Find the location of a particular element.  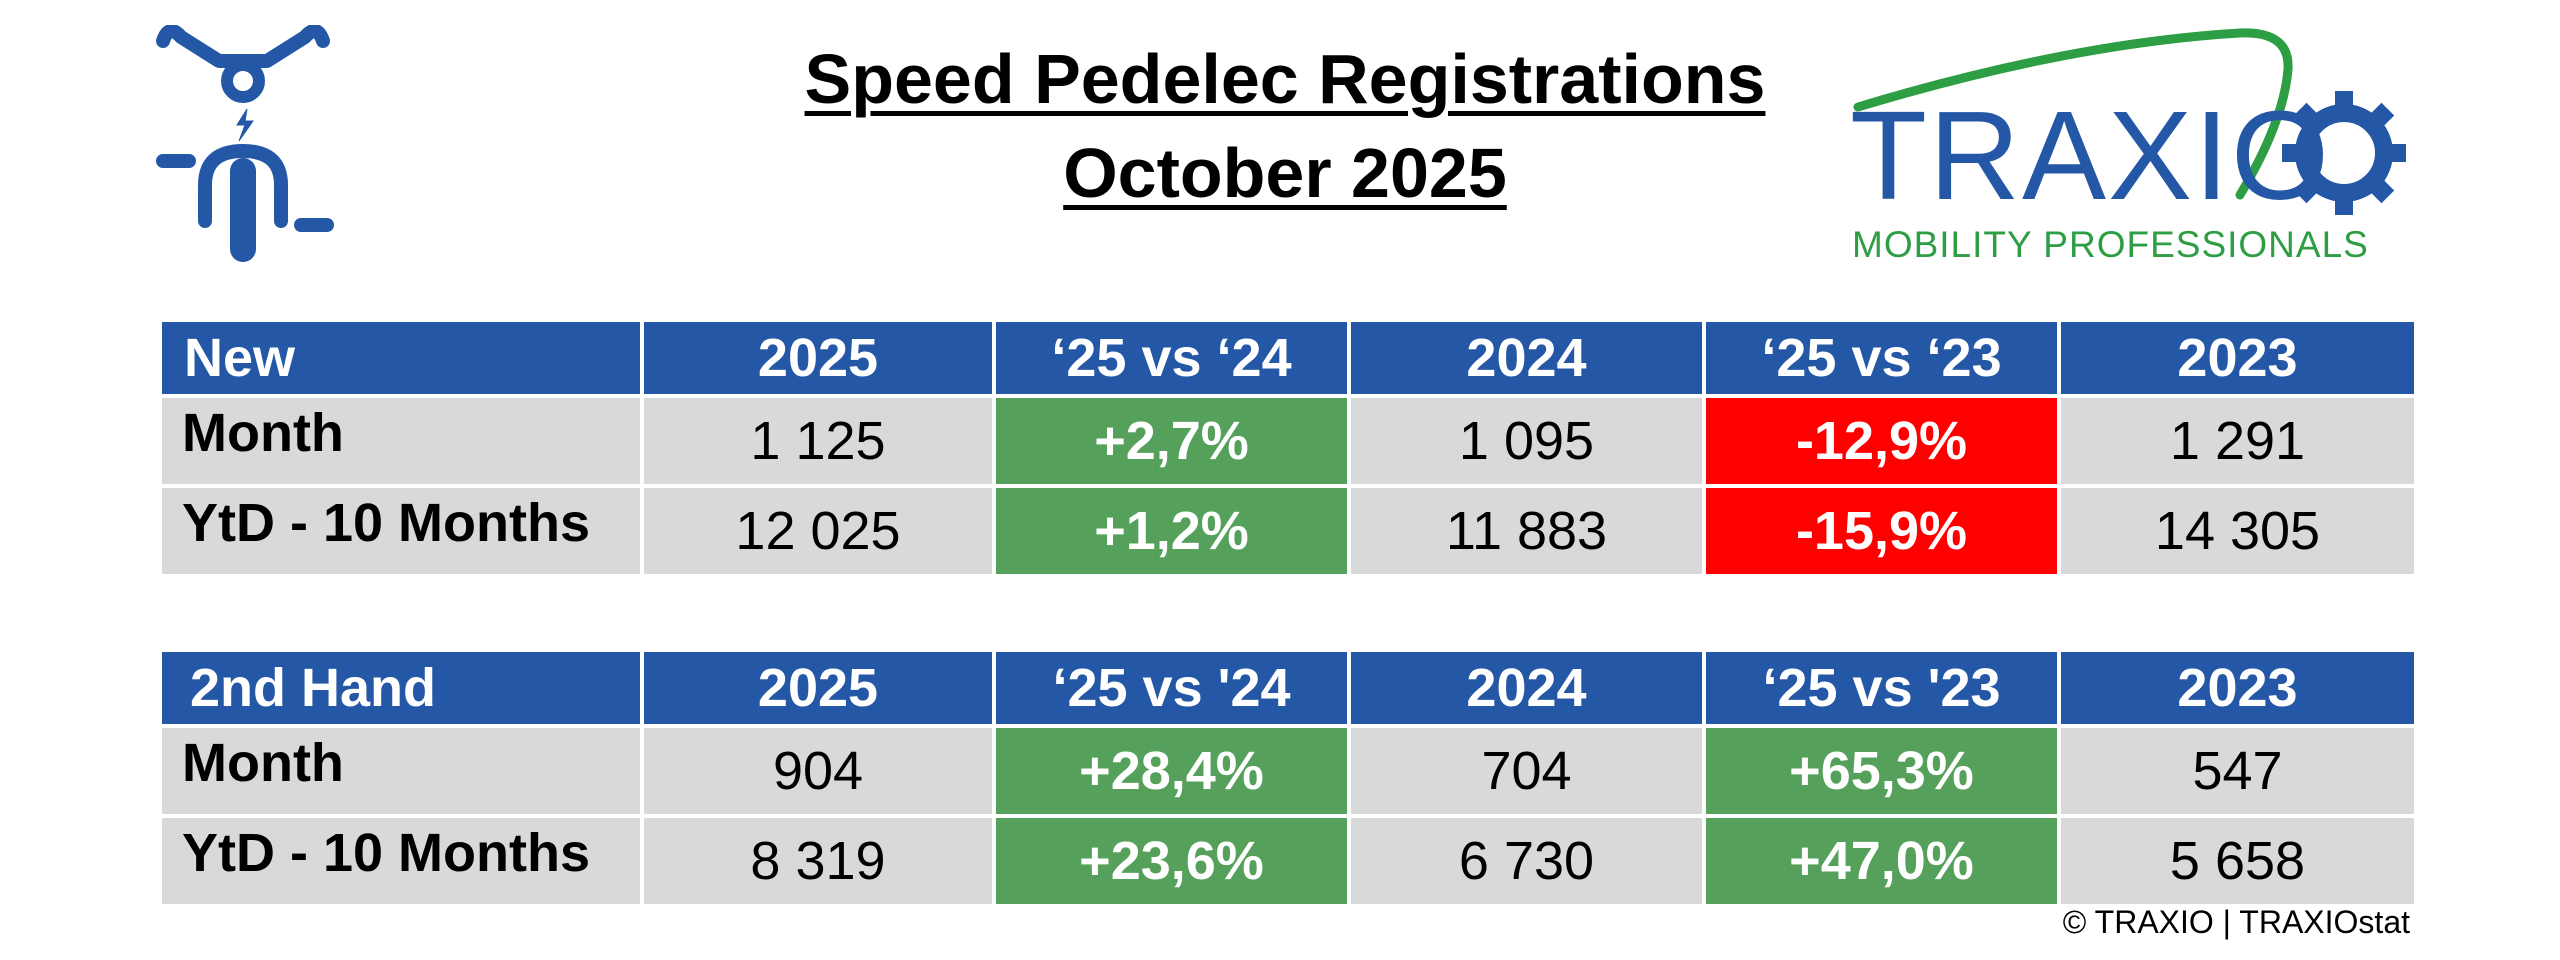

change-cell: +23,6% is located at coordinates (1171, 861).